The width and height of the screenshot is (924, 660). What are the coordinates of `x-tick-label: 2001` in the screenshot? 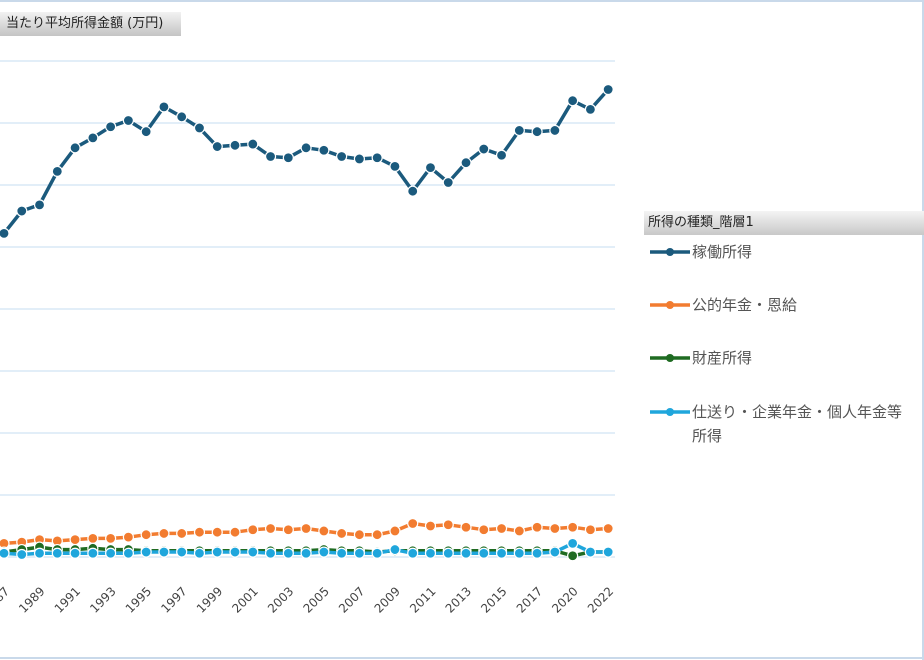 It's located at (244, 599).